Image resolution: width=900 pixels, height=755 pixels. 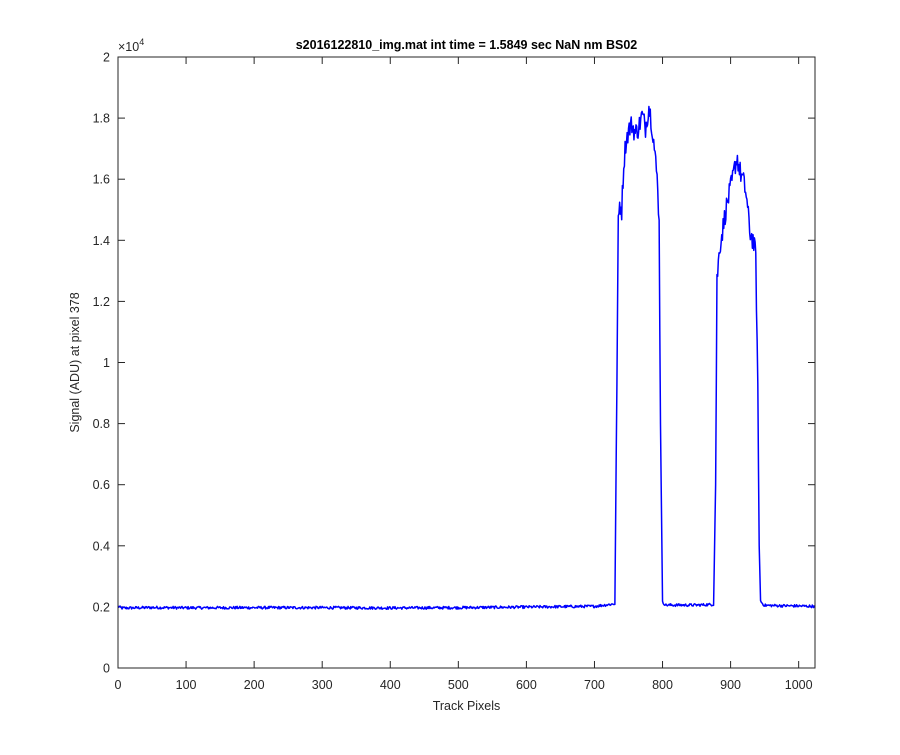 What do you see at coordinates (106, 363) in the screenshot?
I see `y-tick-label: 1` at bounding box center [106, 363].